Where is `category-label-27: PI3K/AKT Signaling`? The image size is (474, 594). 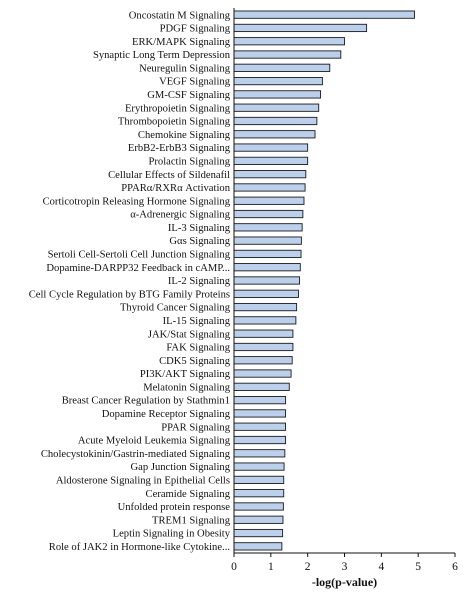 category-label-27: PI3K/AKT Signaling is located at coordinates (185, 374).